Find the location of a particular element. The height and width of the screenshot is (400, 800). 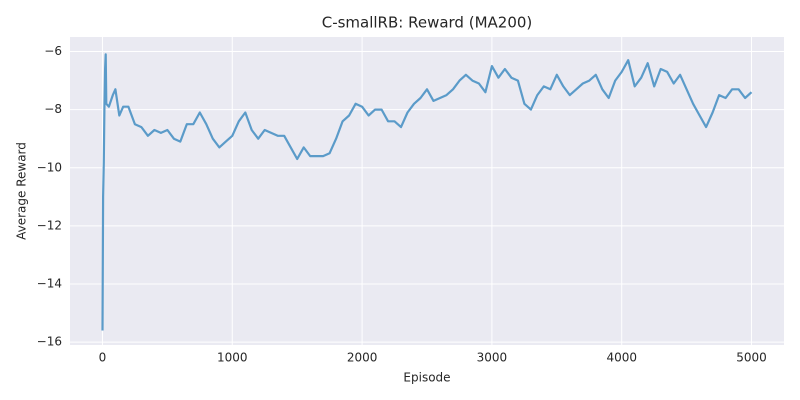

y-tick-label: −6 is located at coordinates (53, 51).